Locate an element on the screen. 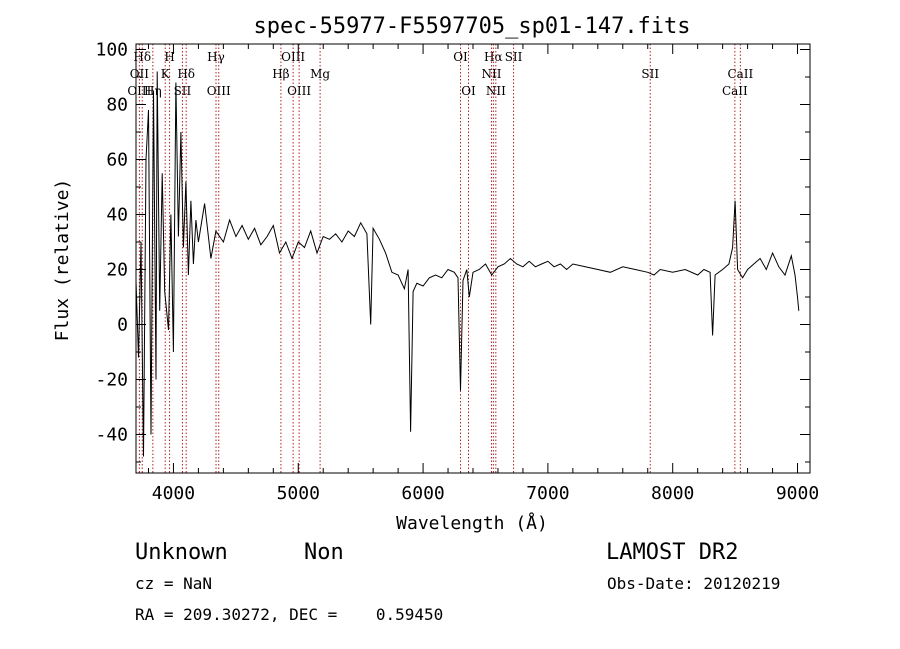 This screenshot has height=649, width=900. x-tick-label: 9000 is located at coordinates (797, 493).